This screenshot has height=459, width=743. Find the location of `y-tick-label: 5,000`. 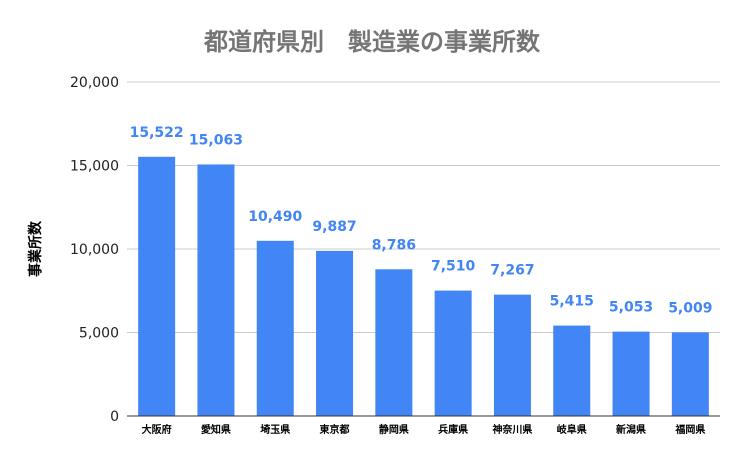

y-tick-label: 5,000 is located at coordinates (99, 334).